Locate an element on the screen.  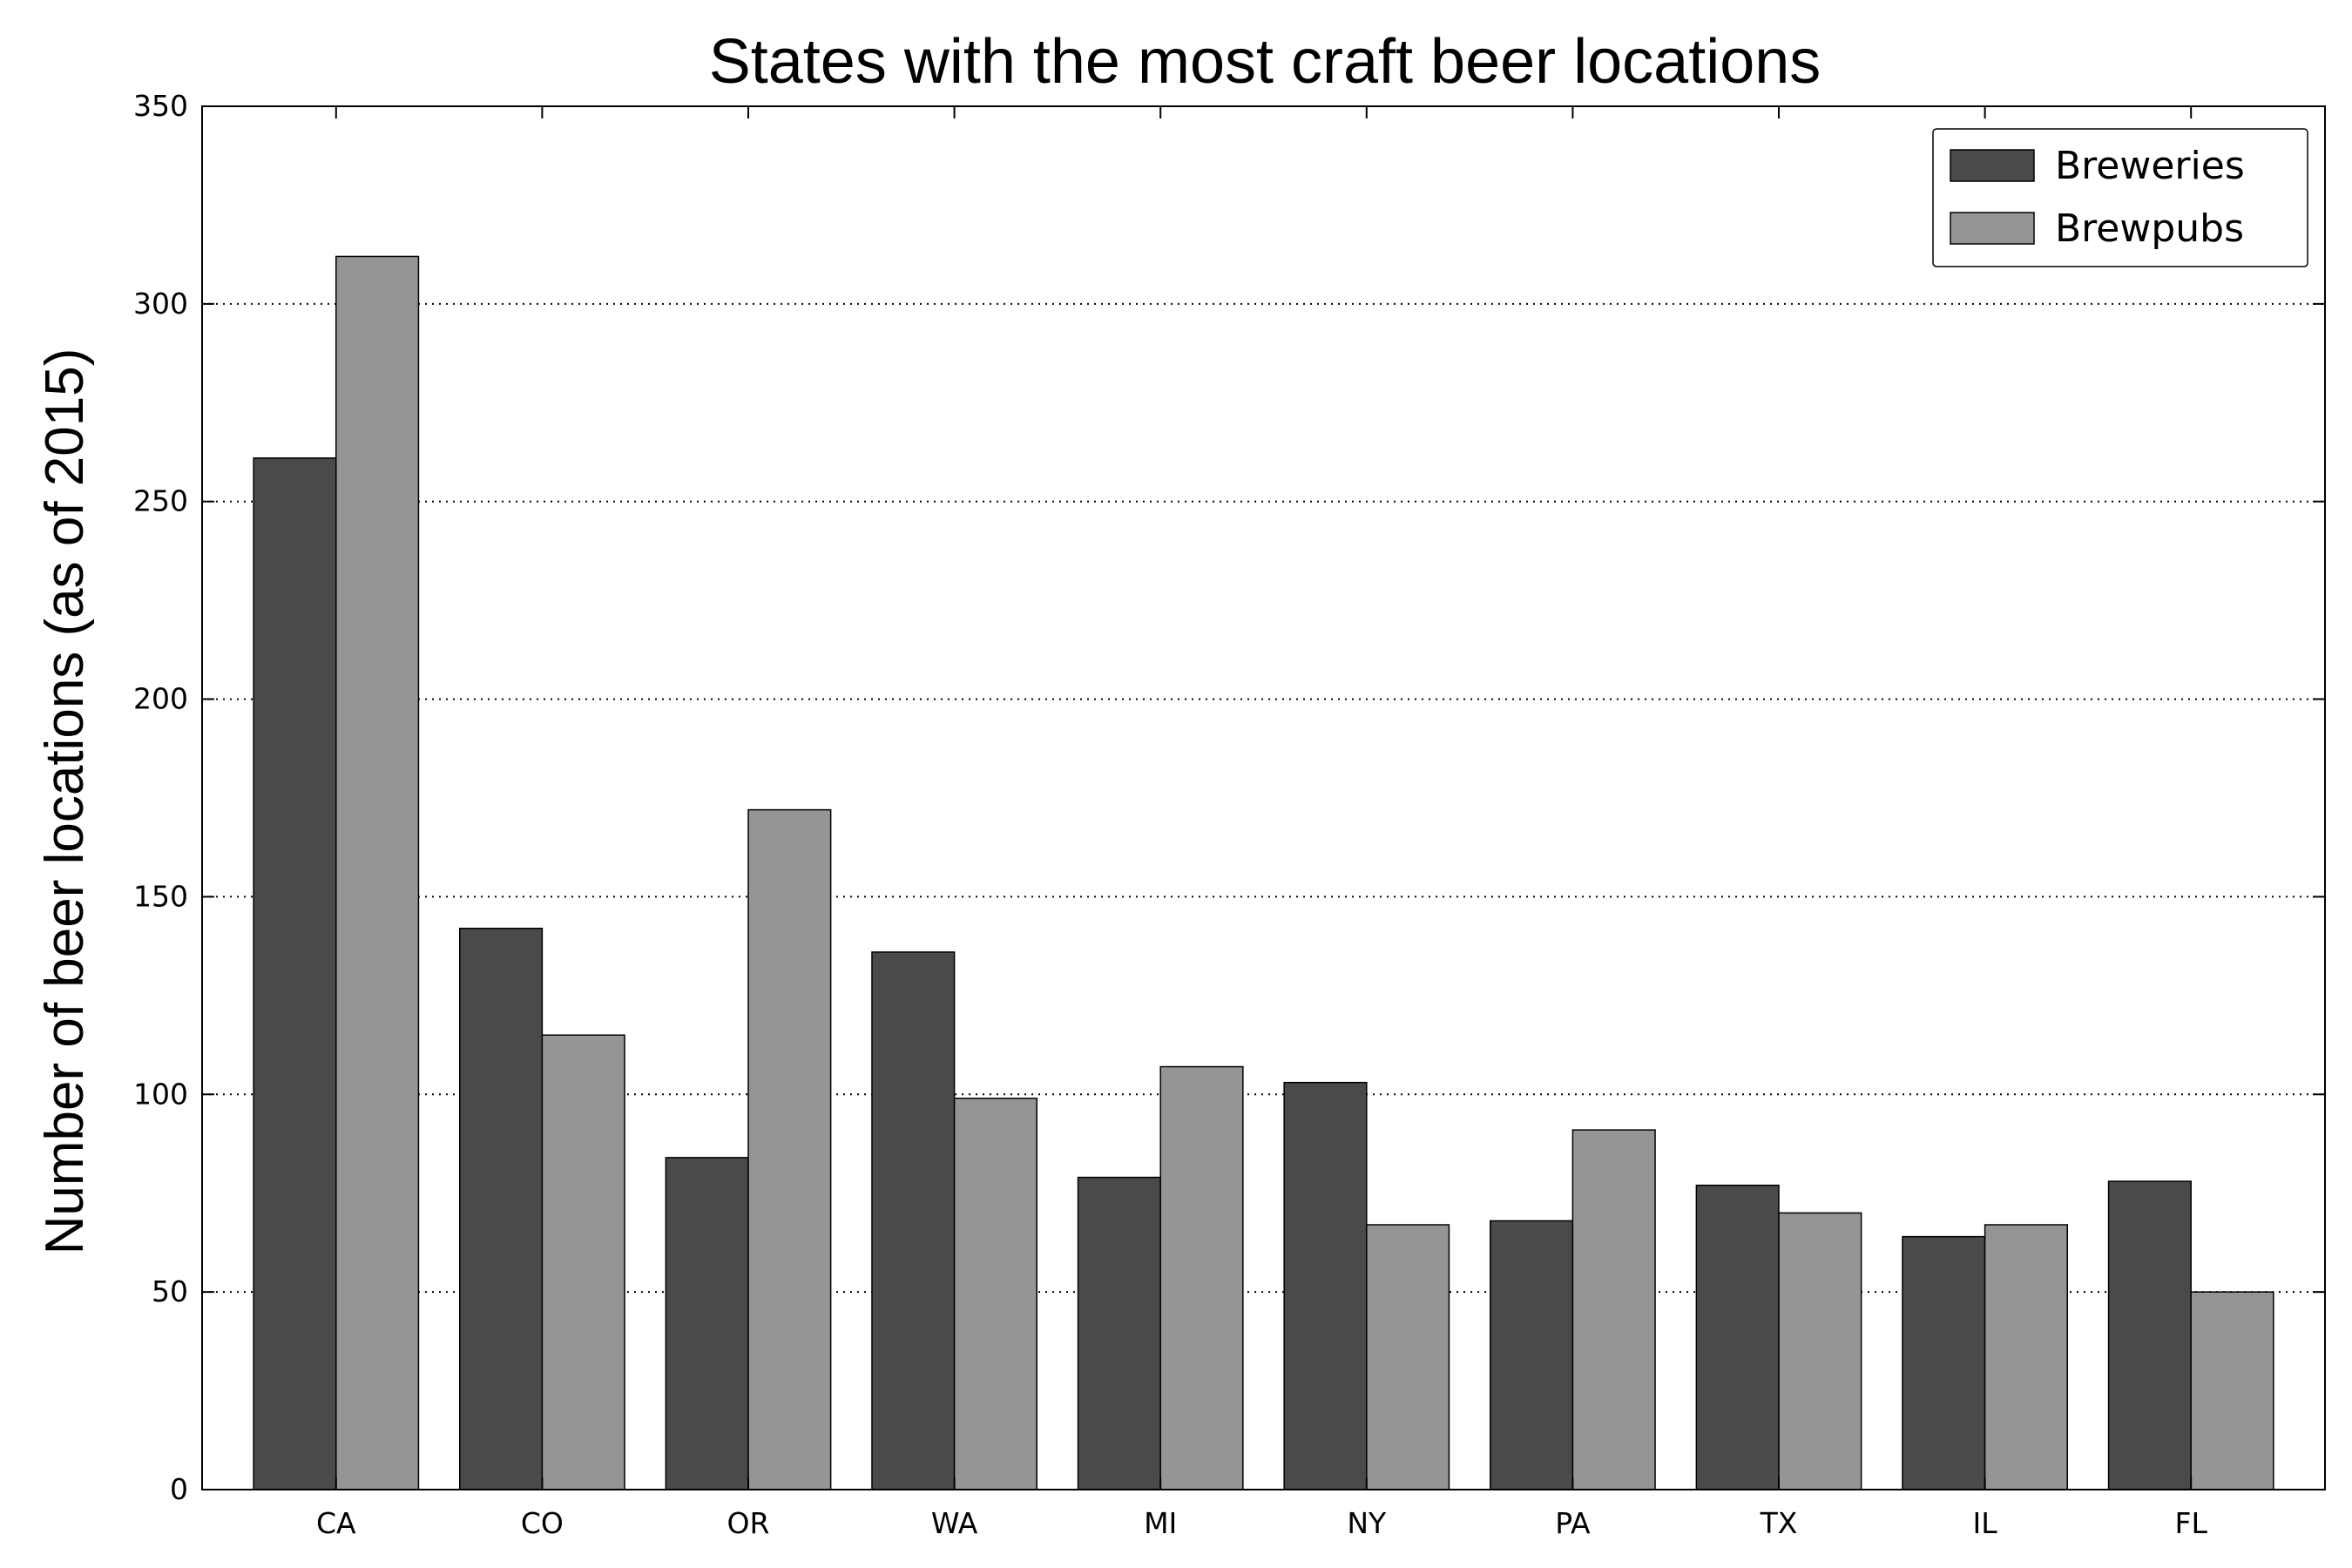
bar-brewpubs-co is located at coordinates (583, 1262).